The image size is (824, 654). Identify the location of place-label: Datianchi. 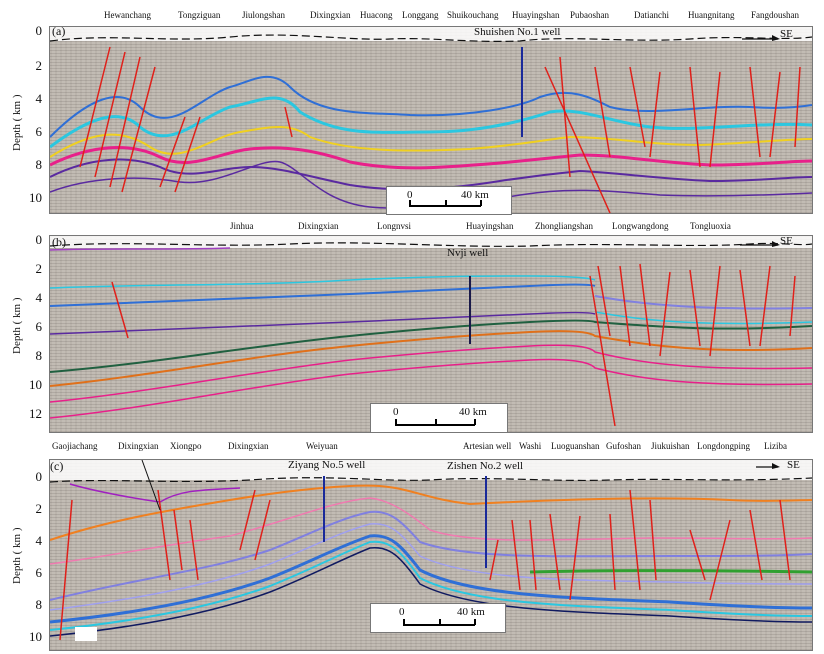
(651, 15).